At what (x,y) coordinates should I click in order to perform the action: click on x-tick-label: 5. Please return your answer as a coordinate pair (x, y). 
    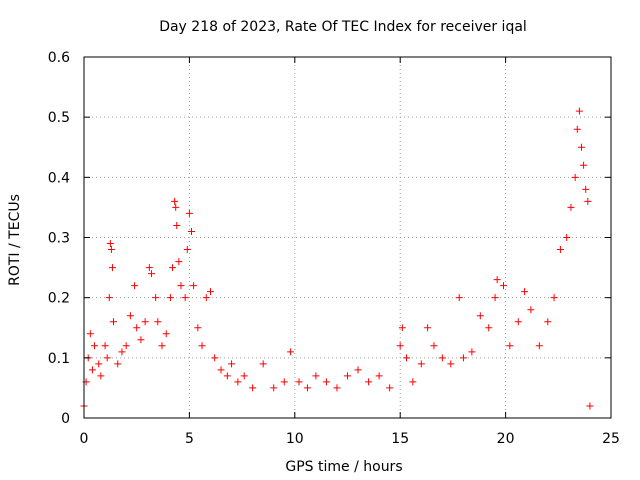
    Looking at the image, I should click on (189, 439).